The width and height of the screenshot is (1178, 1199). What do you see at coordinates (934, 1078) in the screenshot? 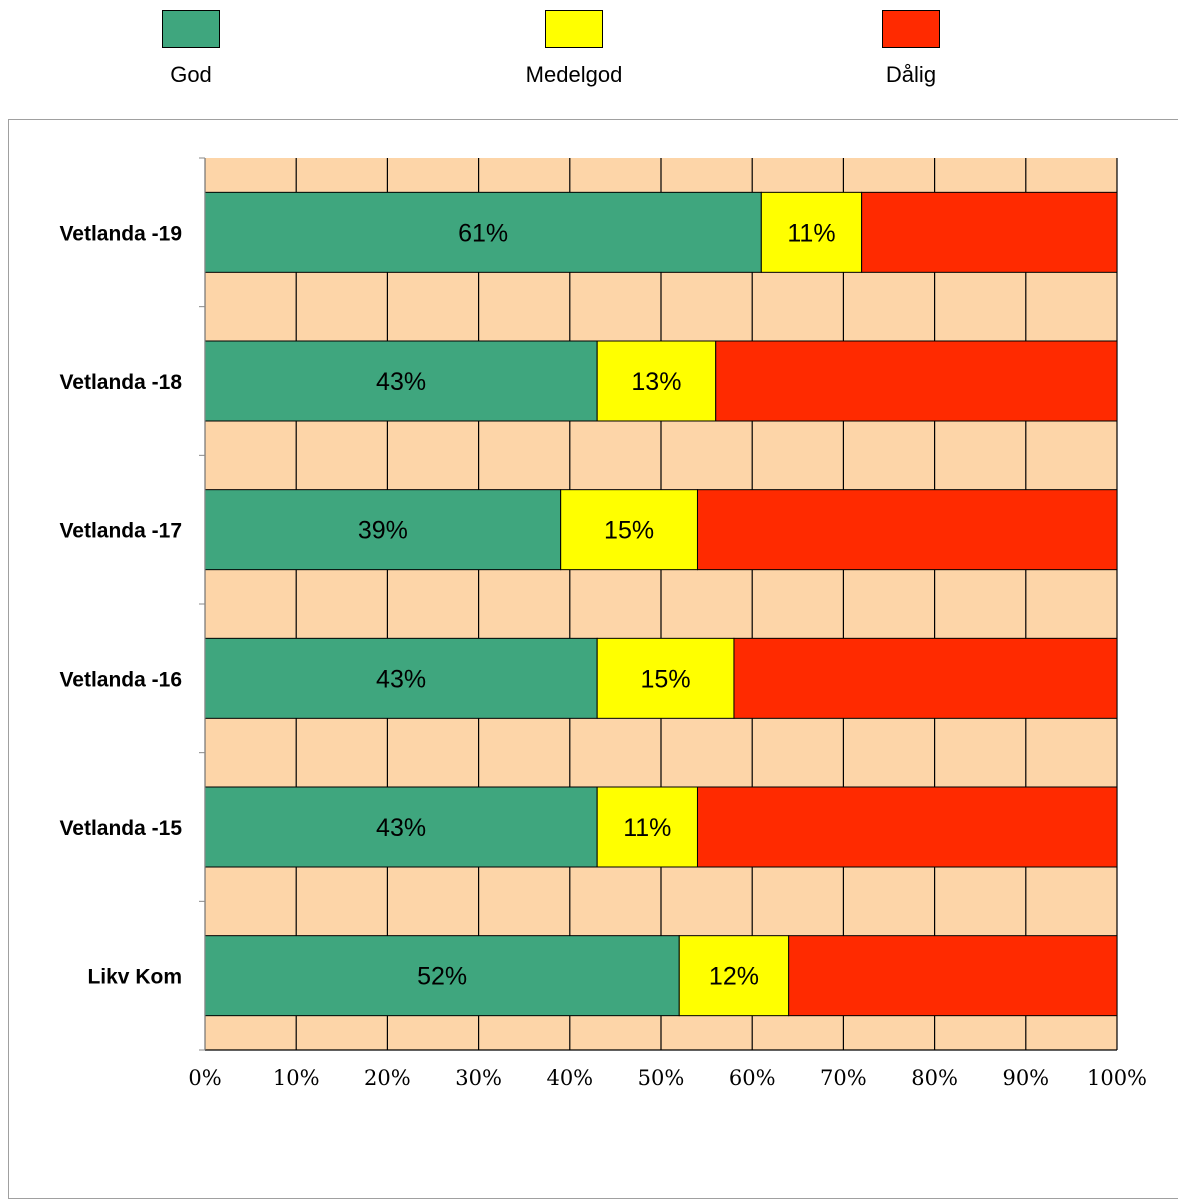
I see `x-tick-label: 80%` at bounding box center [934, 1078].